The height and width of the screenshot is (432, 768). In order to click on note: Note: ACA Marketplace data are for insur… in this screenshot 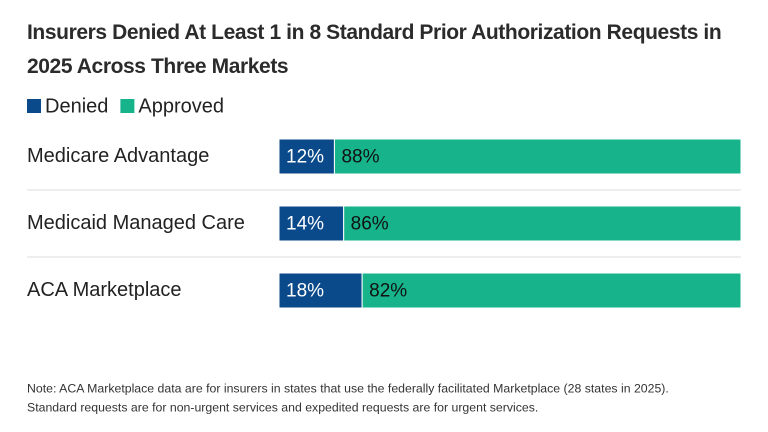, I will do `click(348, 388)`.